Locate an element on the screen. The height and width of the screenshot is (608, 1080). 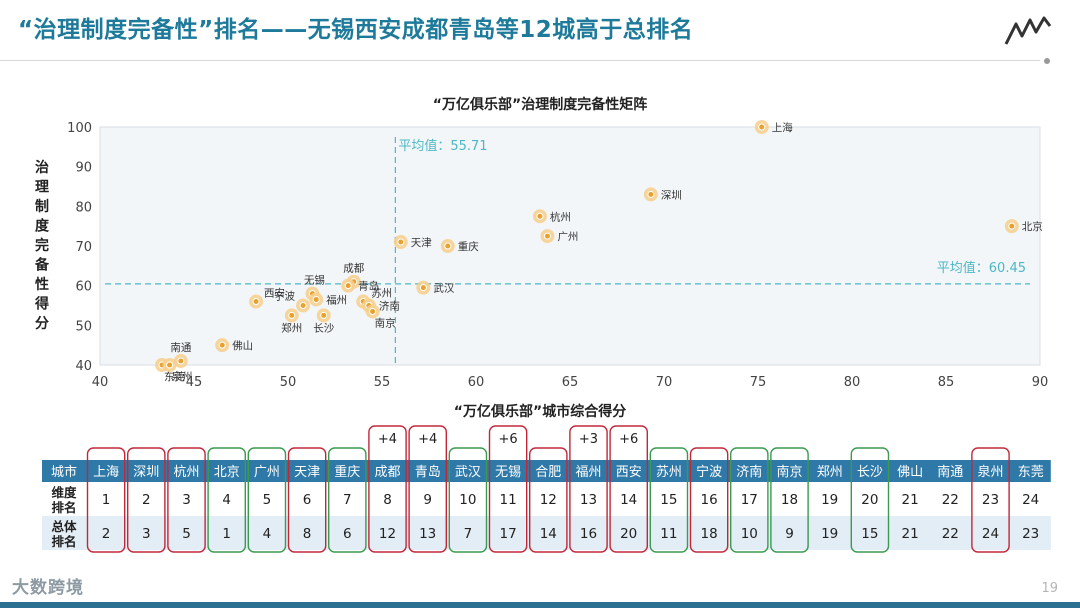
table-column: 合肥 12 14 is located at coordinates (548, 500).